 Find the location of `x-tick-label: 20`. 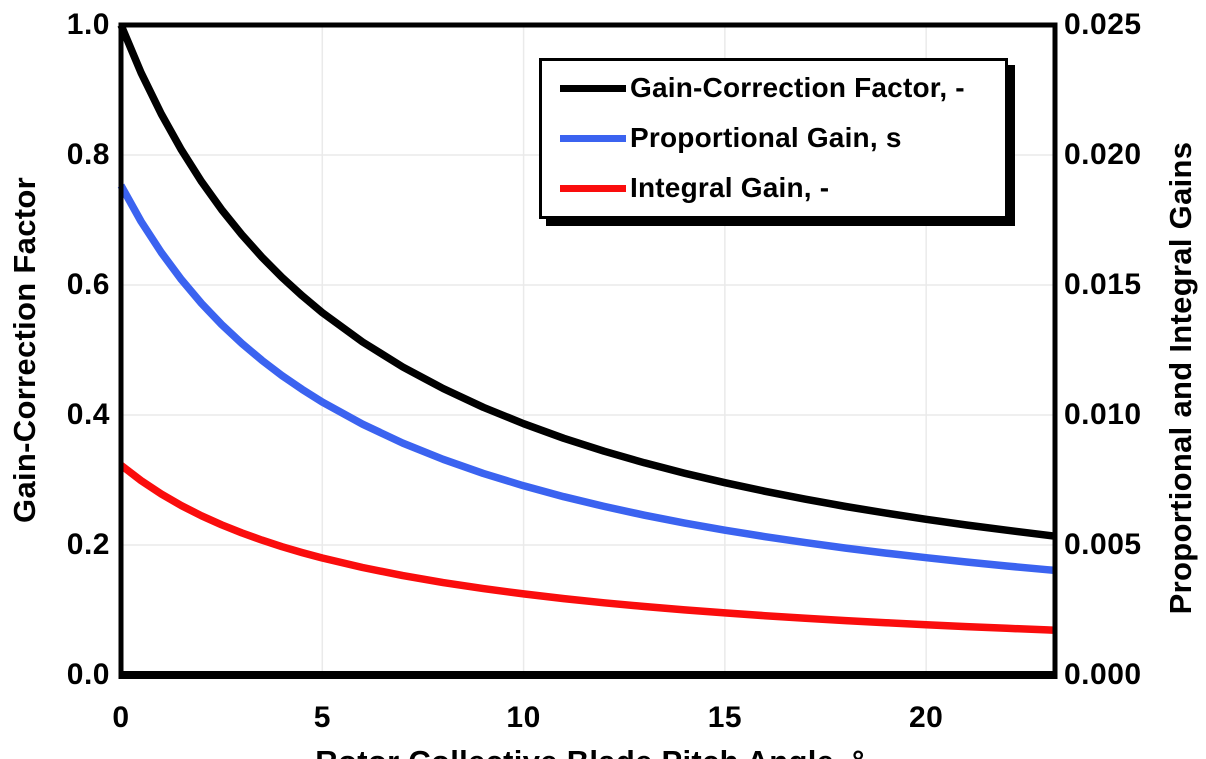

x-tick-label: 20 is located at coordinates (926, 717).